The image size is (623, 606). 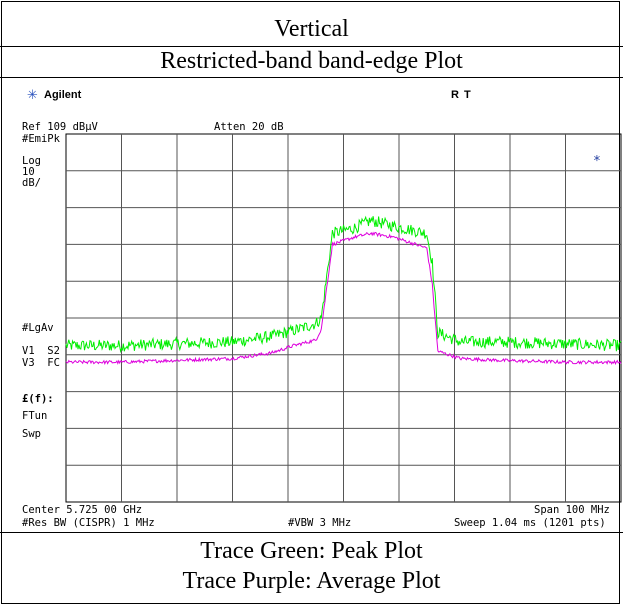 I want to click on attenuation: Atten 20 dB, so click(x=249, y=127).